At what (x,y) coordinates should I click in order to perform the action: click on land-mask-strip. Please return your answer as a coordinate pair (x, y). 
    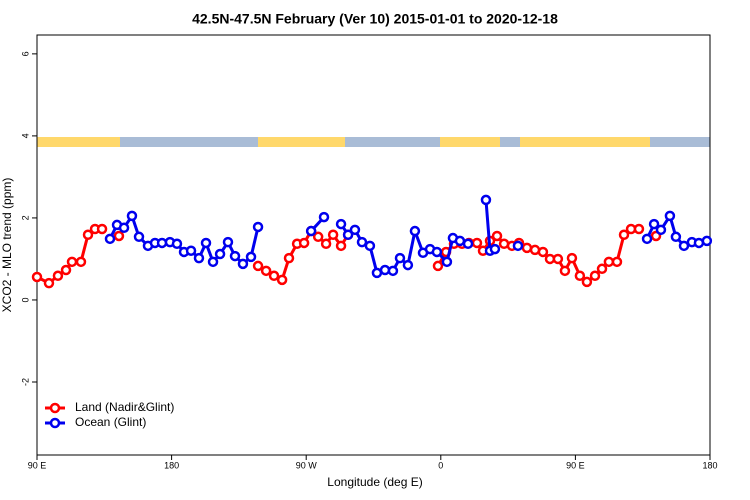
    Looking at the image, I should click on (373, 142).